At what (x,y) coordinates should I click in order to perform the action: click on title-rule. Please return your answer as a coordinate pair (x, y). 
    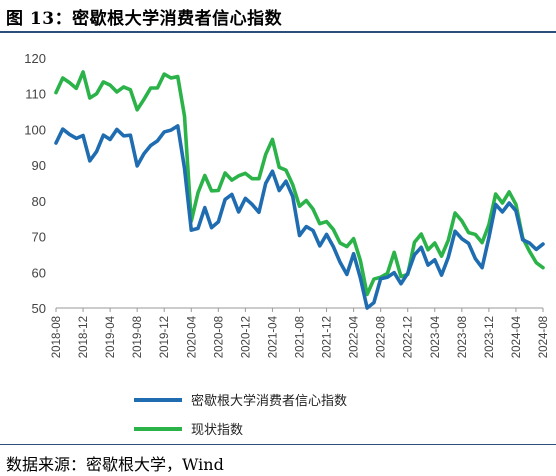
    Looking at the image, I should click on (278, 32).